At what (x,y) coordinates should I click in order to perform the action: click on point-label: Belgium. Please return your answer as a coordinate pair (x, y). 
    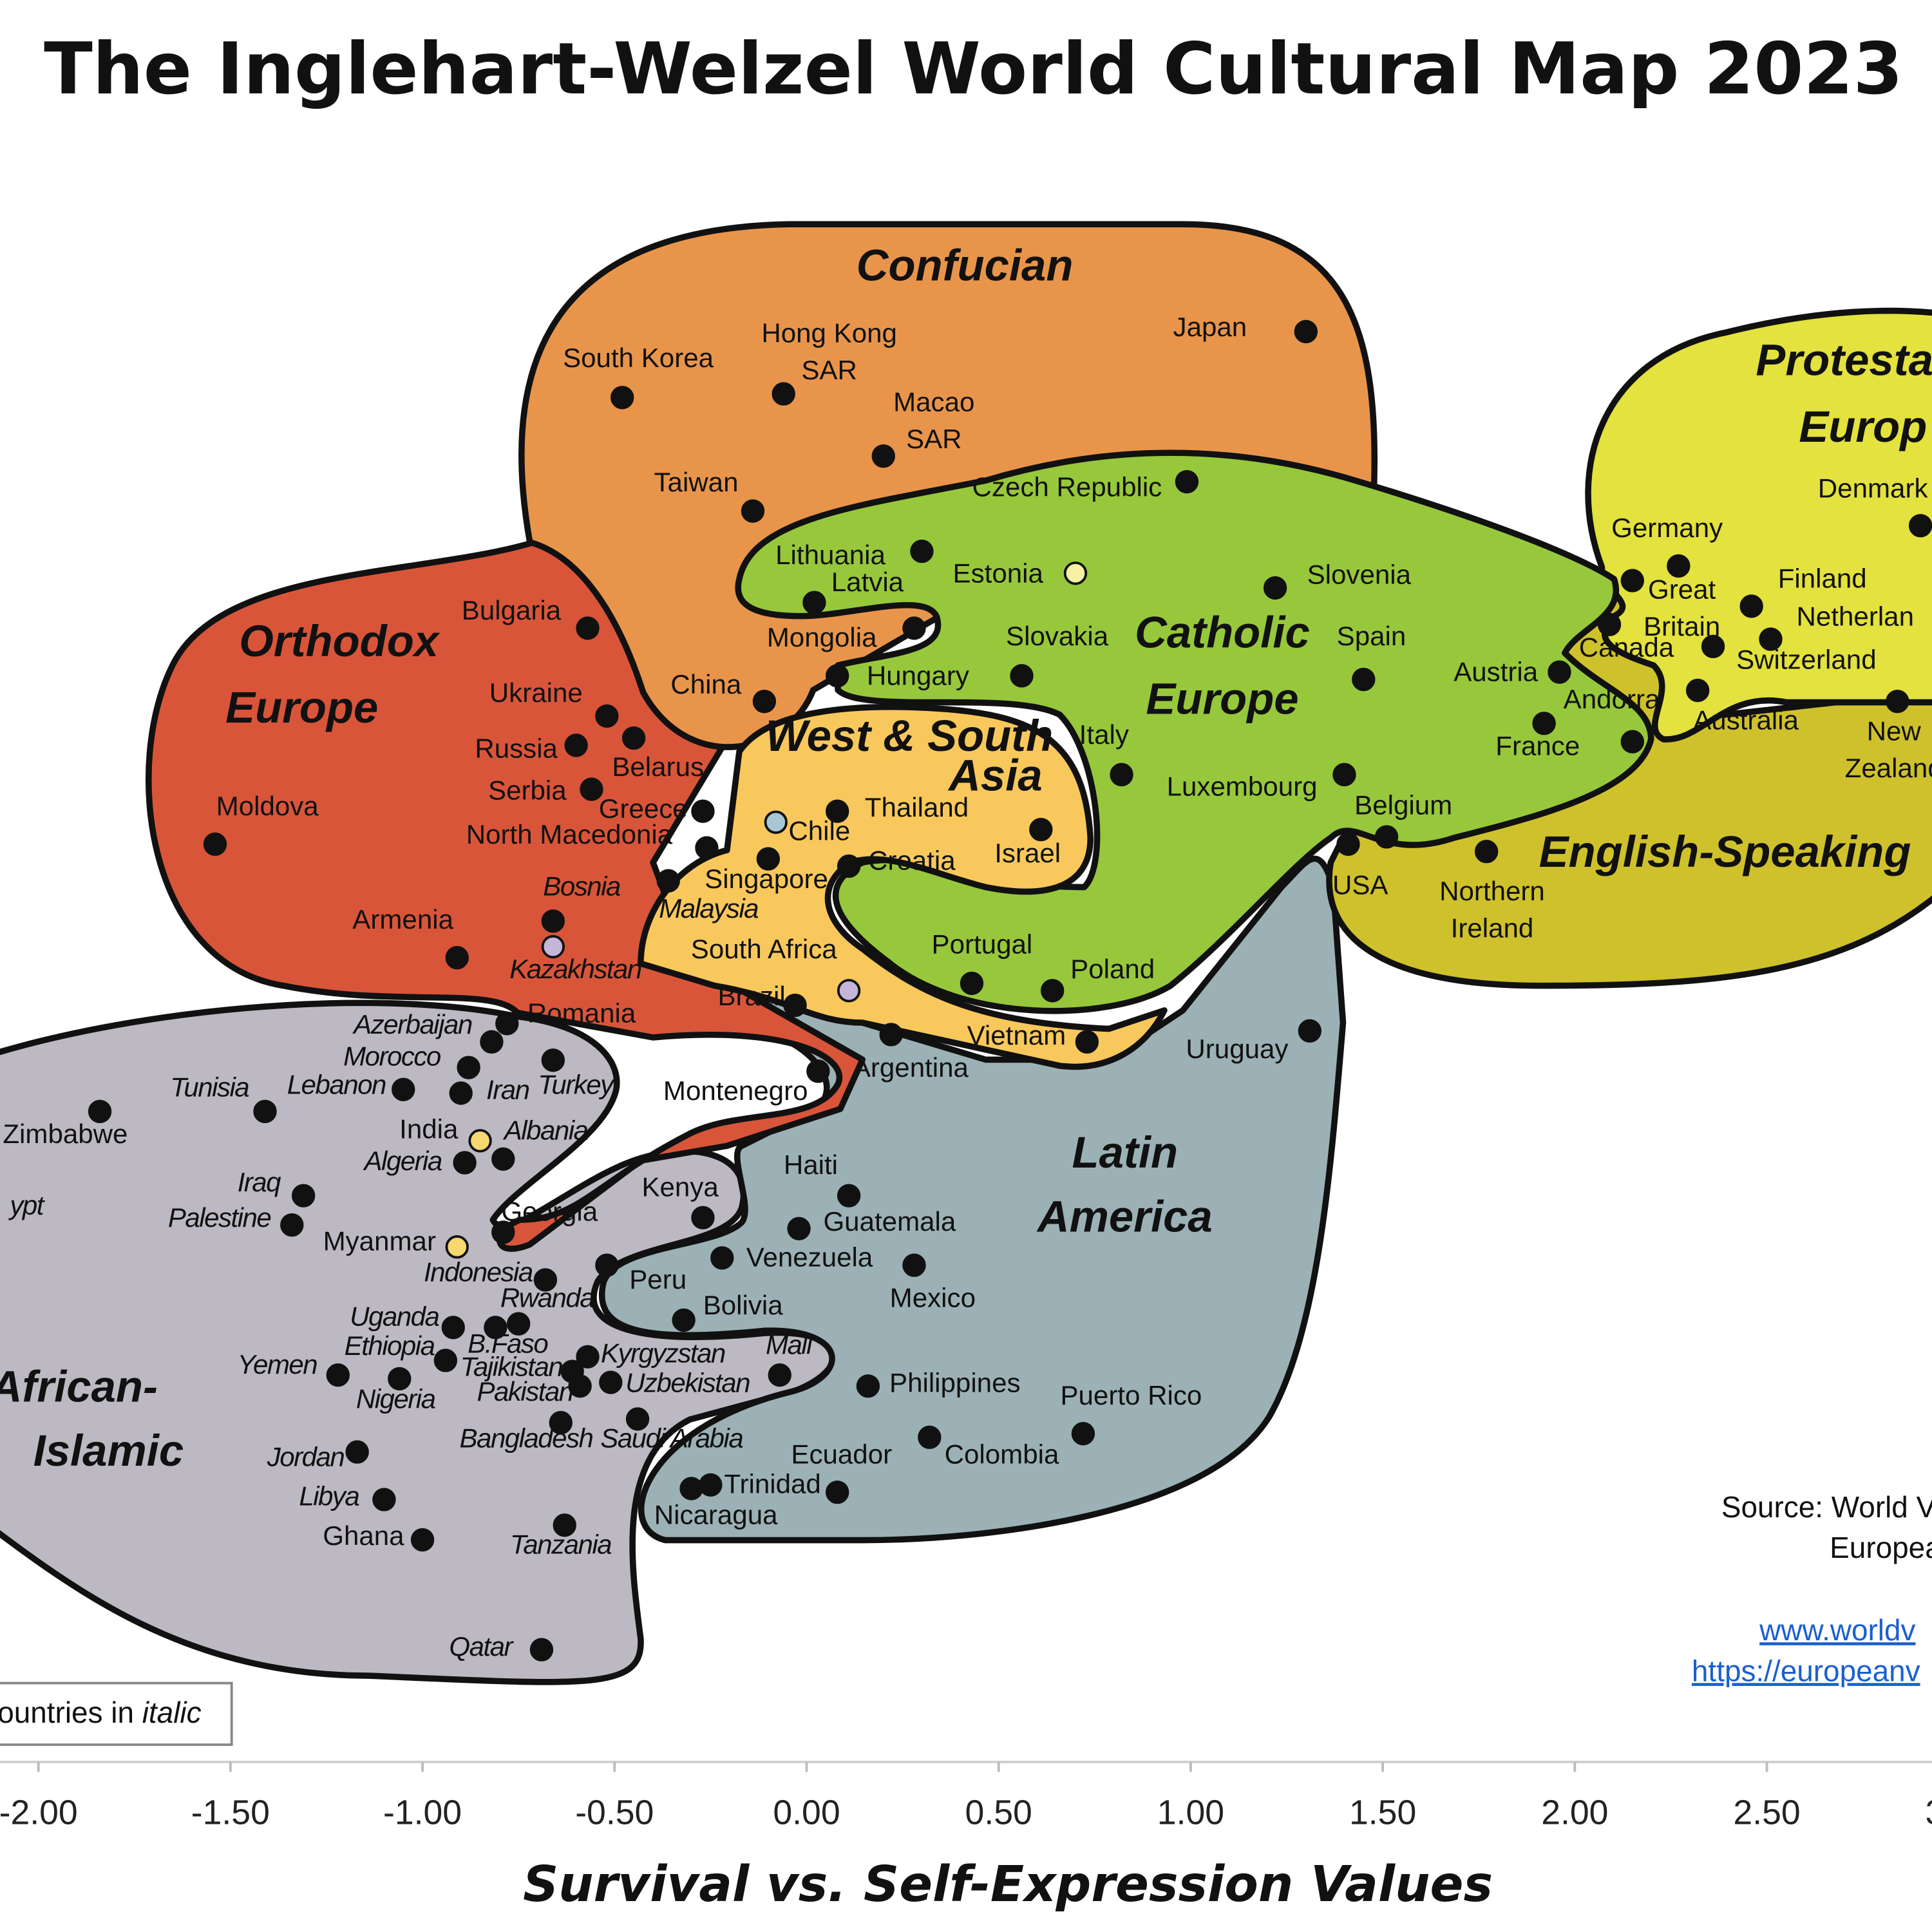
    Looking at the image, I should click on (1403, 805).